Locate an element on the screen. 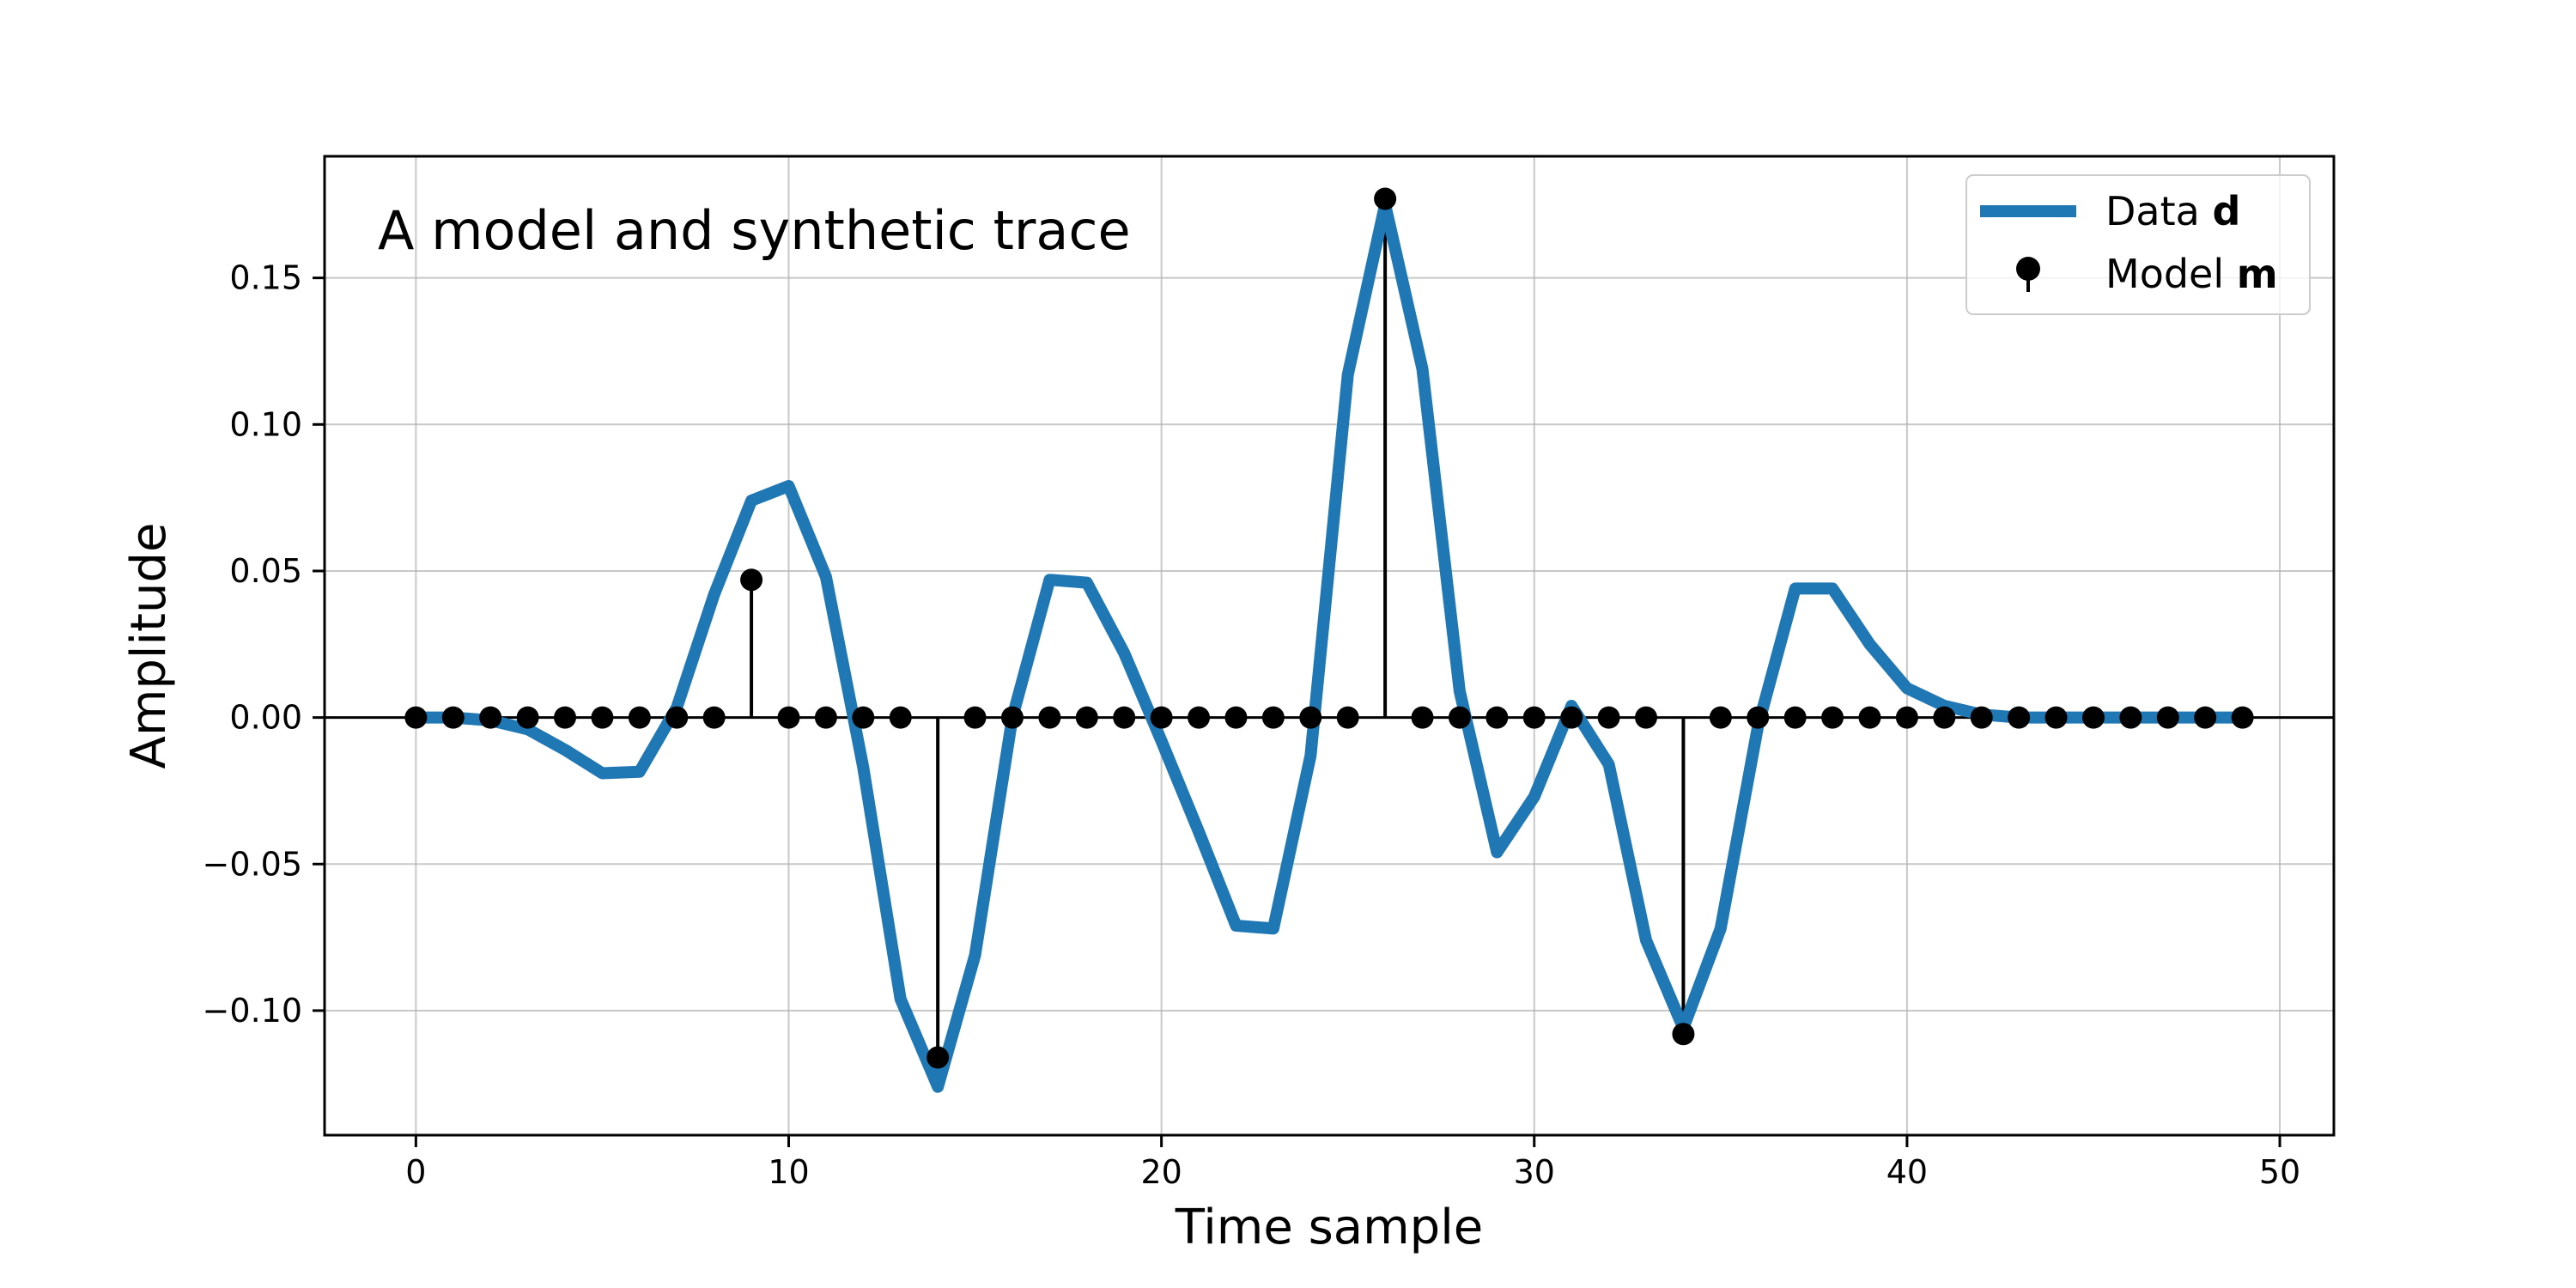 The height and width of the screenshot is (1288, 2576). chart-title: A model and synthetic trace is located at coordinates (755, 230).